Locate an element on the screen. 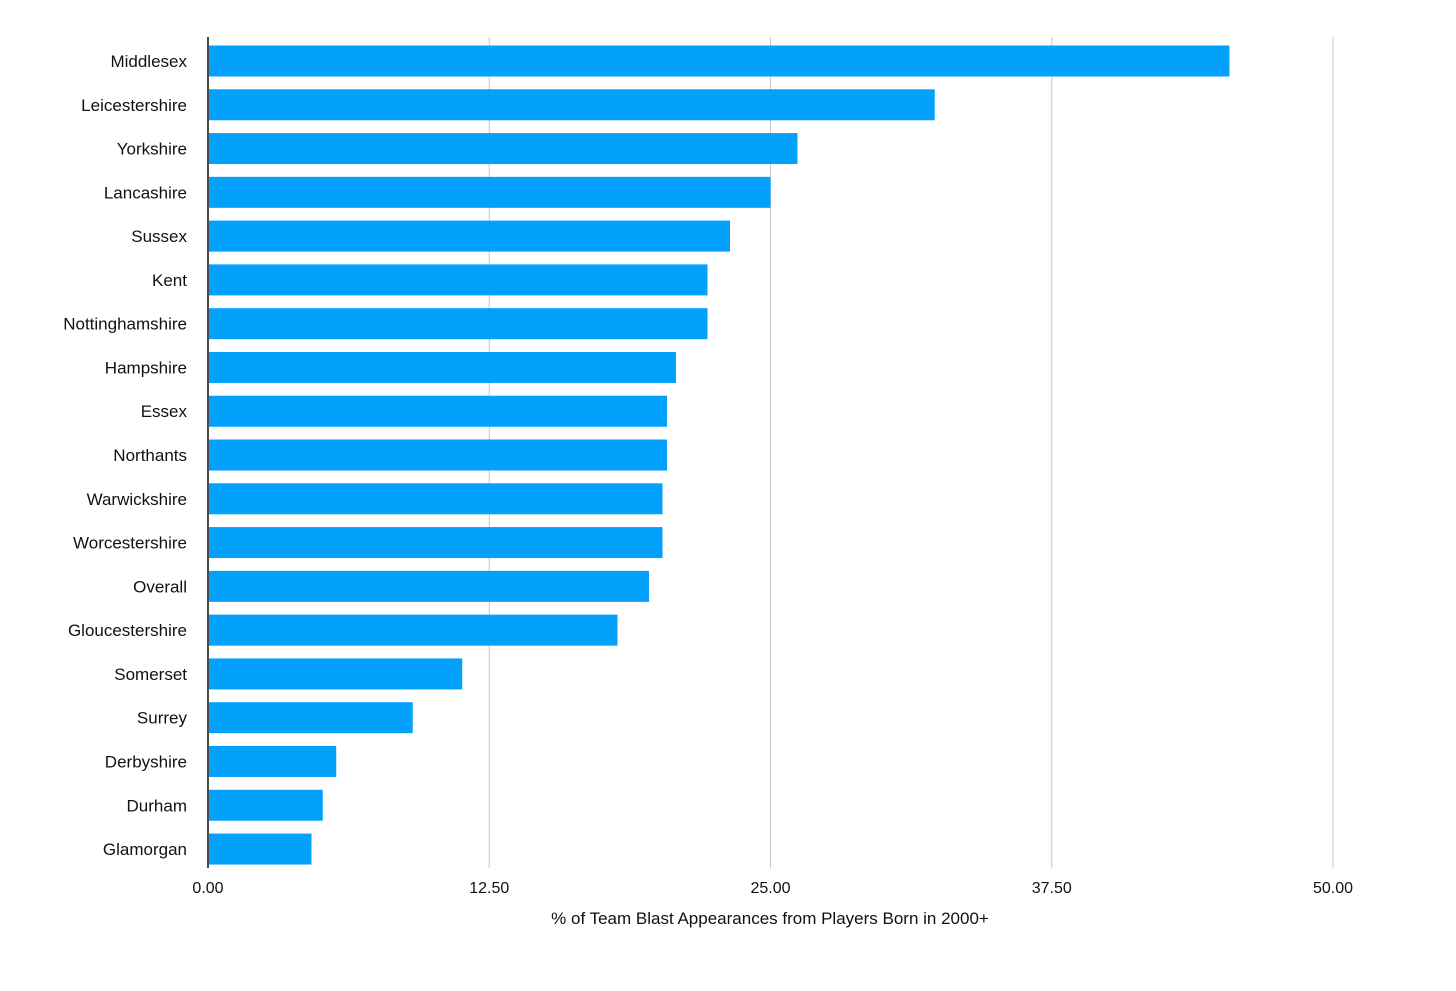 This screenshot has width=1456, height=991. x-tick-label: 37.50 is located at coordinates (1052, 888).